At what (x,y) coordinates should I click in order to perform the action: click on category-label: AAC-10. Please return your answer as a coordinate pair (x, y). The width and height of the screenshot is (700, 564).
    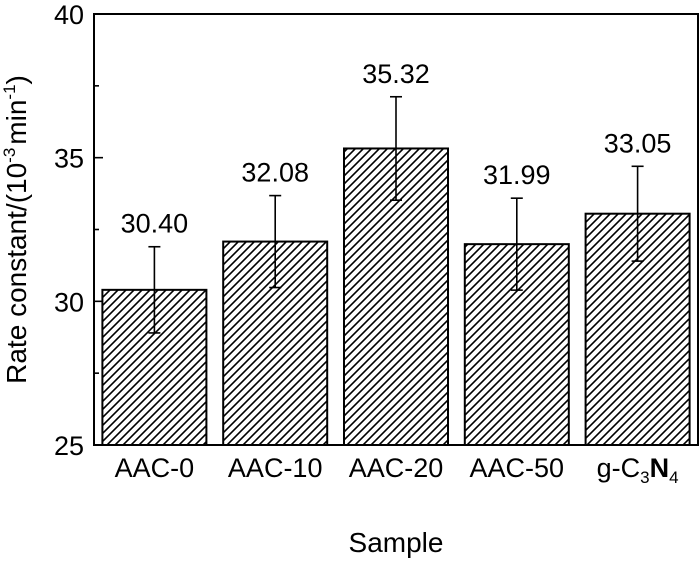
    Looking at the image, I should click on (275, 468).